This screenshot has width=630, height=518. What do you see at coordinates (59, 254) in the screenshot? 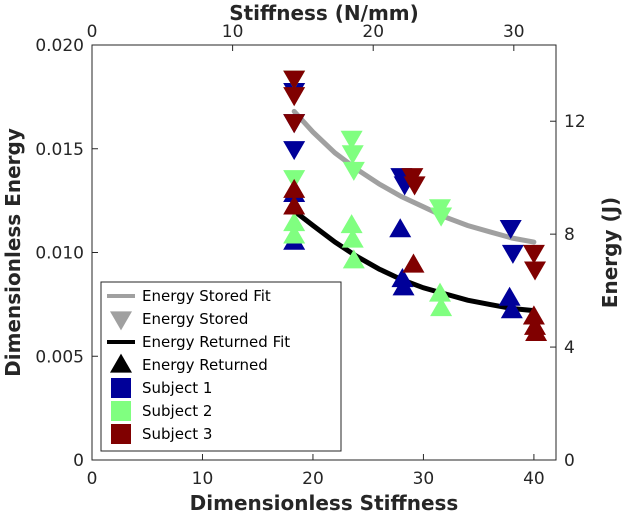
I see `y-tick-label-left: 0.010` at bounding box center [59, 254].